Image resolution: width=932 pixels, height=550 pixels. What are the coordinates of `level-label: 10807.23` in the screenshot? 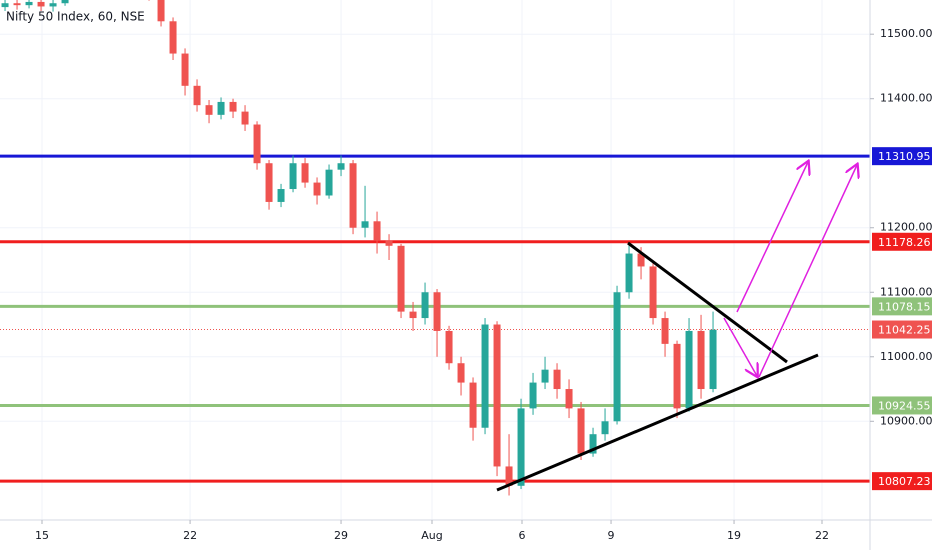 It's located at (904, 481).